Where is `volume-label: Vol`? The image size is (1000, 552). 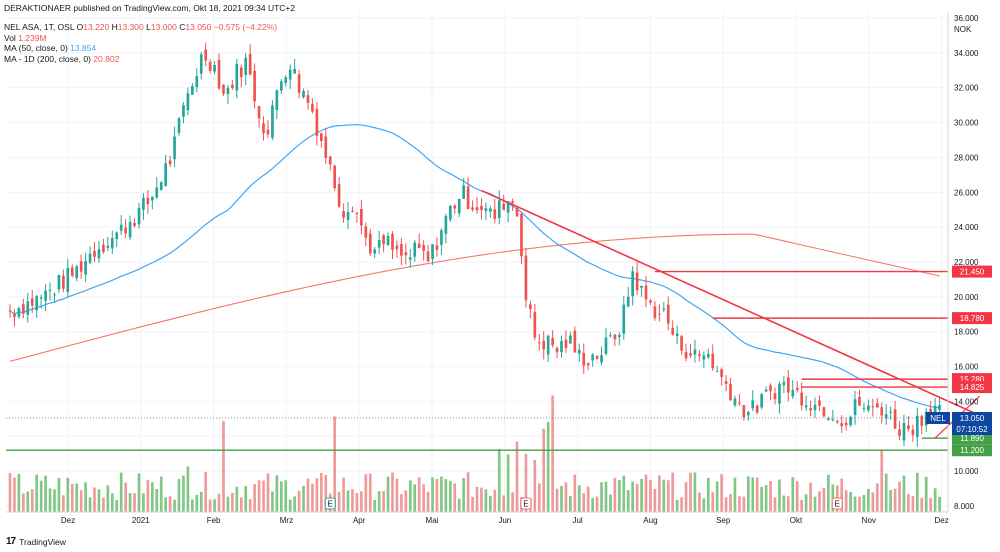
volume-label: Vol is located at coordinates (10, 37).